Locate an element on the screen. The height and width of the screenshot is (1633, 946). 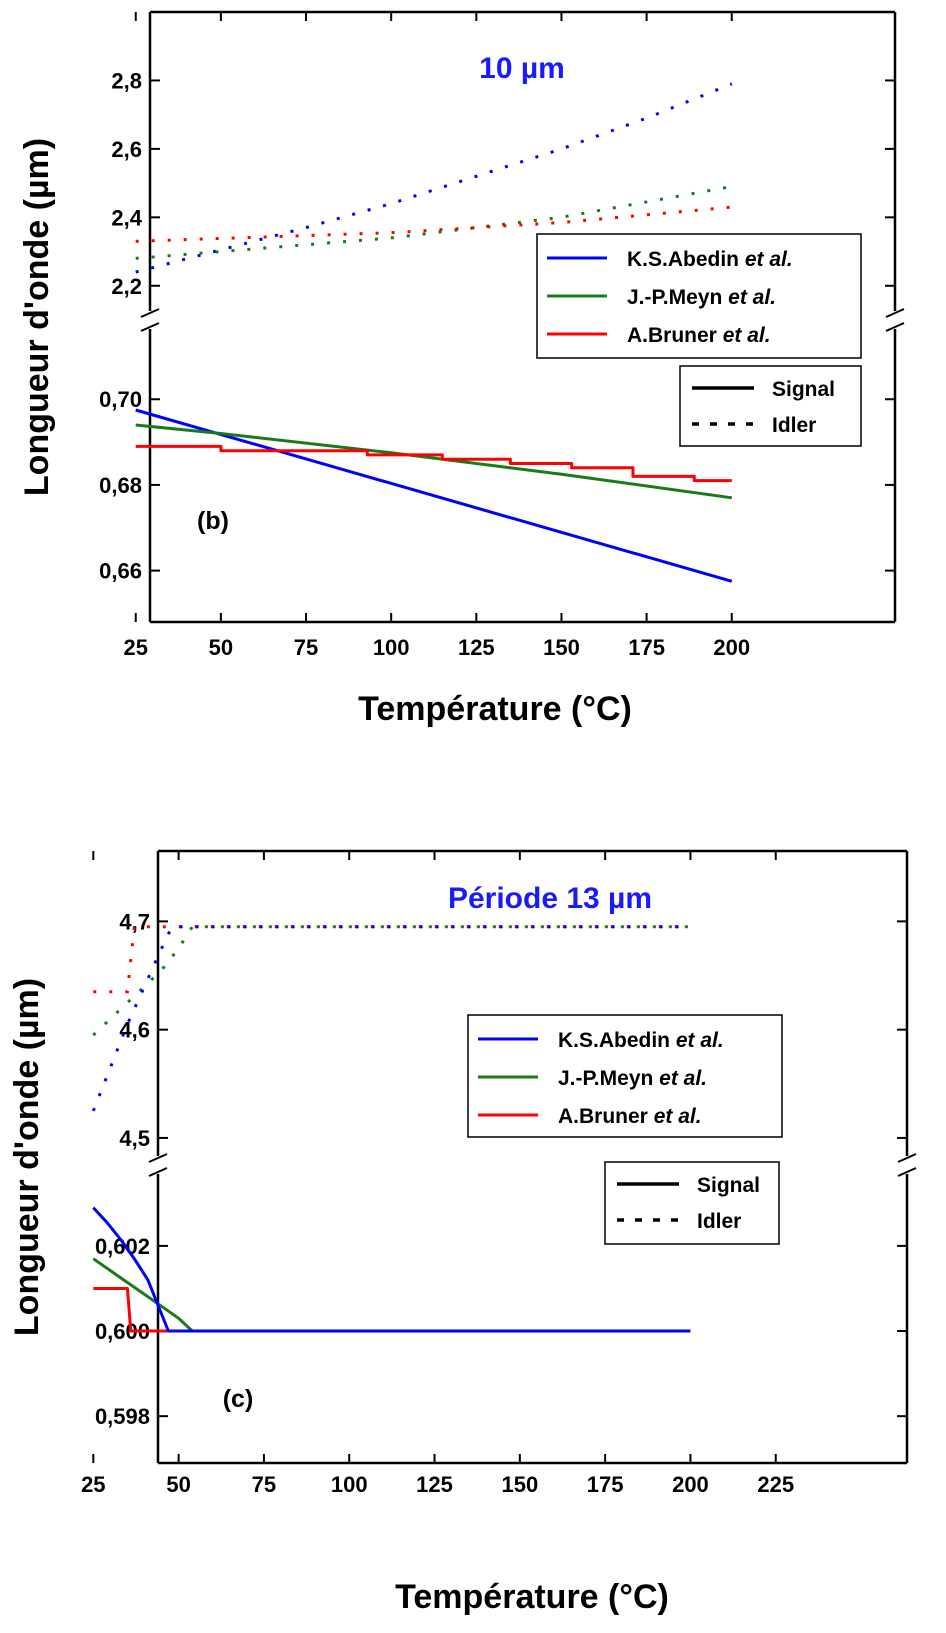
y-tick-label: 0,68 is located at coordinates (120, 485).